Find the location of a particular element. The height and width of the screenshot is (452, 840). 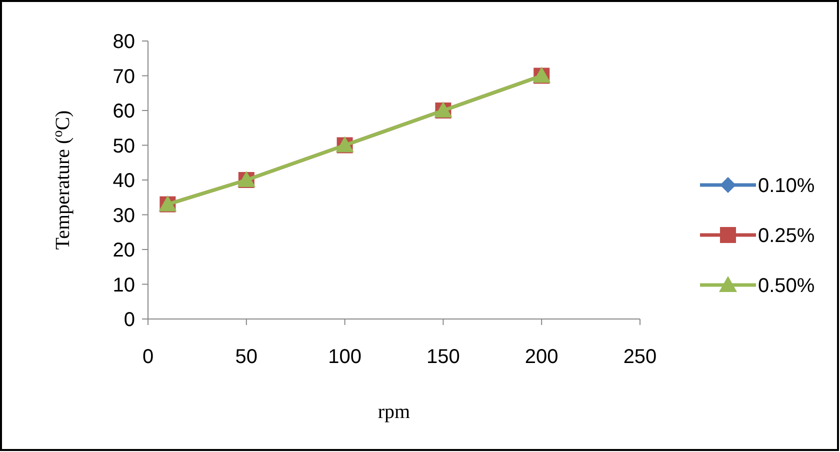

y-tick-label: 30 is located at coordinates (123, 215).